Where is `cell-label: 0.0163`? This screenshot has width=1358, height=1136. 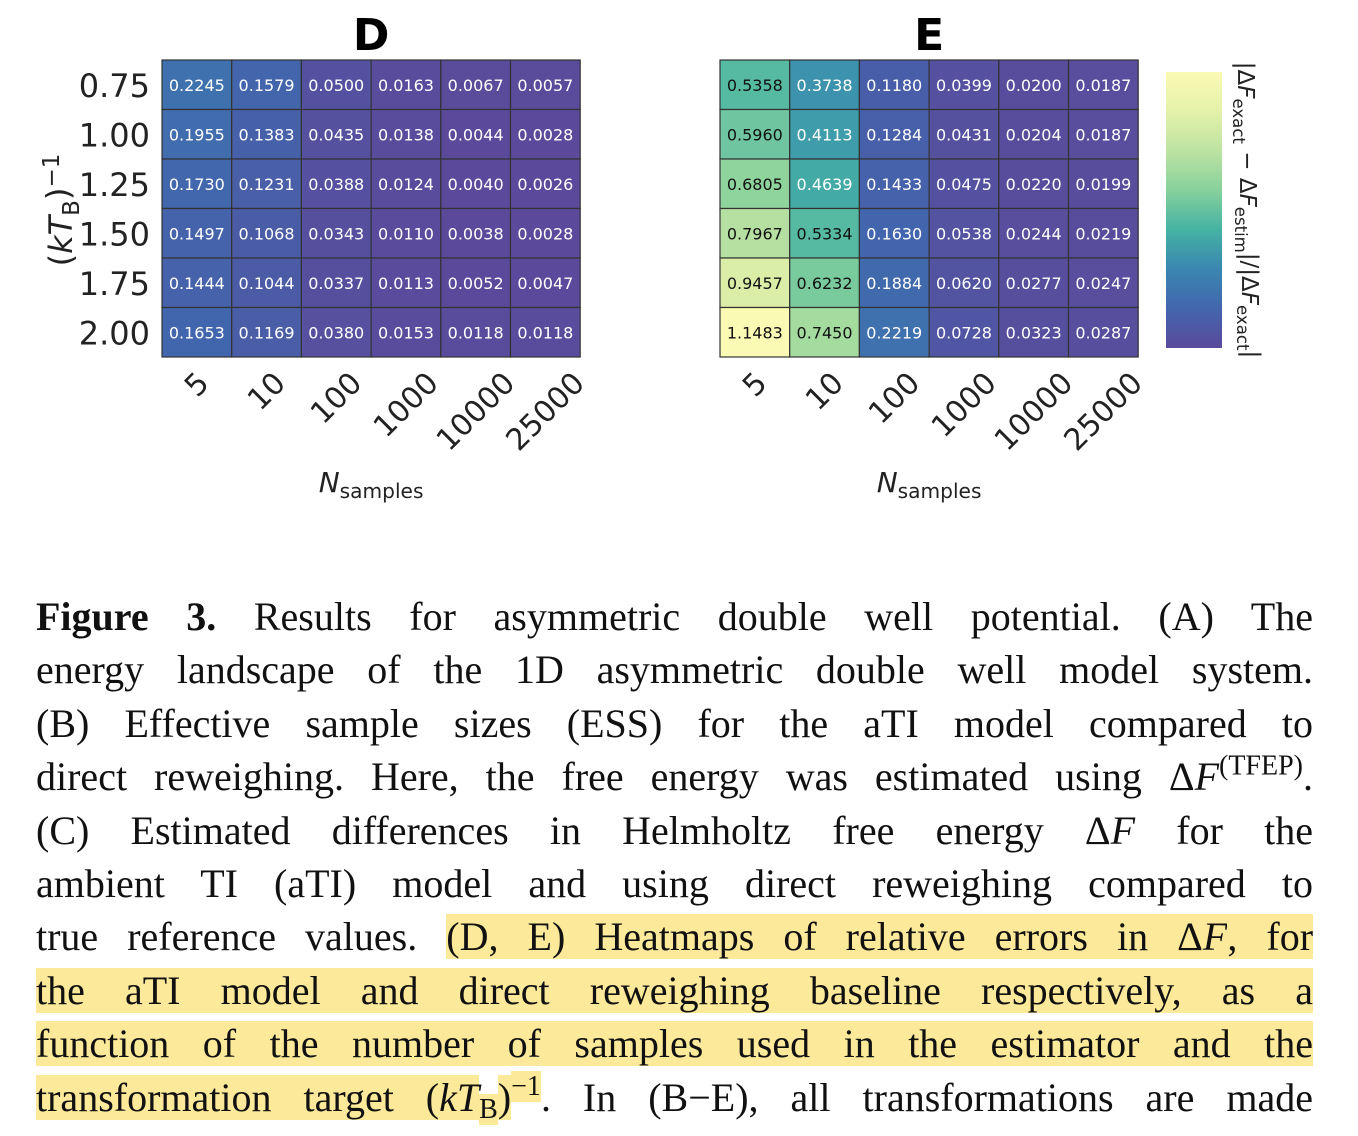 cell-label: 0.0163 is located at coordinates (406, 85).